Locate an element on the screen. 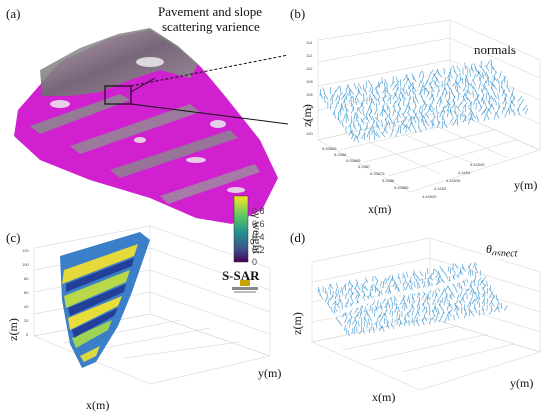  cbar-tick: 0.6 is located at coordinates (258, 224).